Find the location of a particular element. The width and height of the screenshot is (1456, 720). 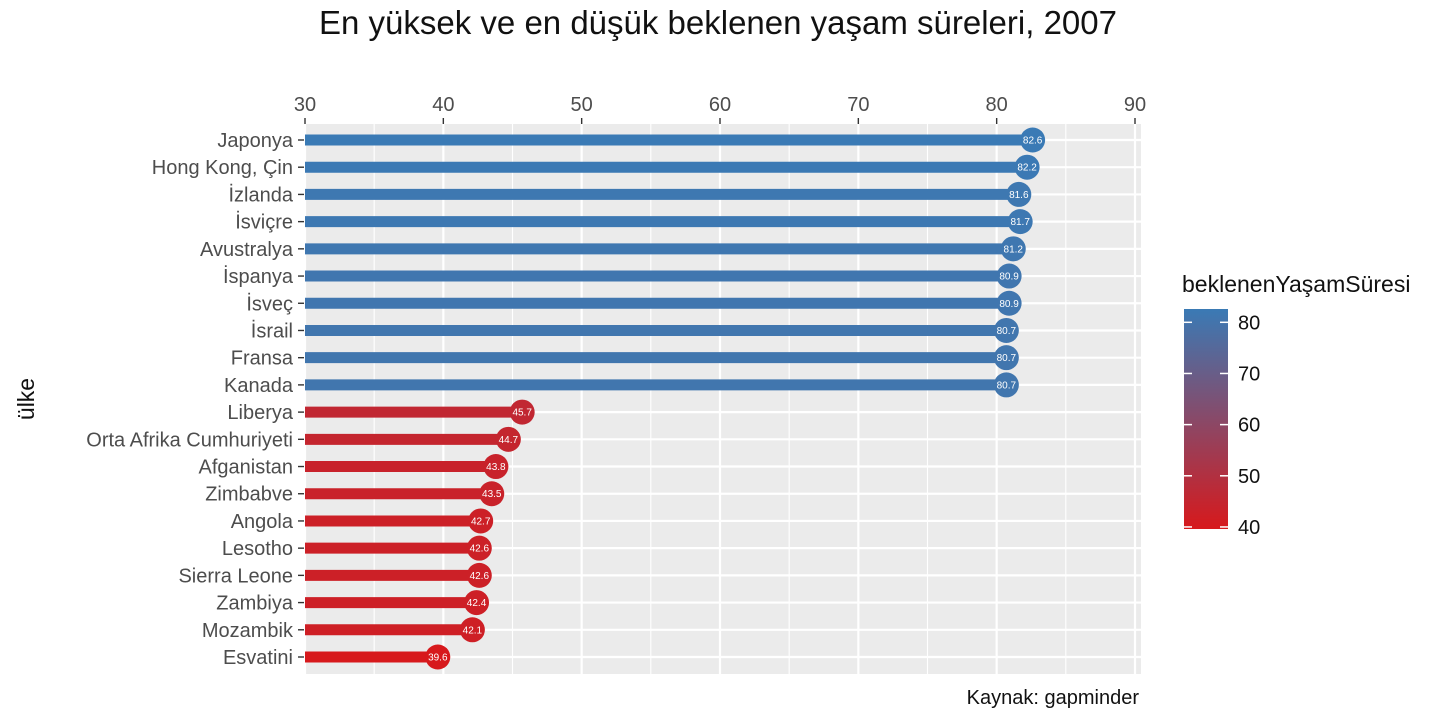

data-label: 43.5 is located at coordinates (492, 494).